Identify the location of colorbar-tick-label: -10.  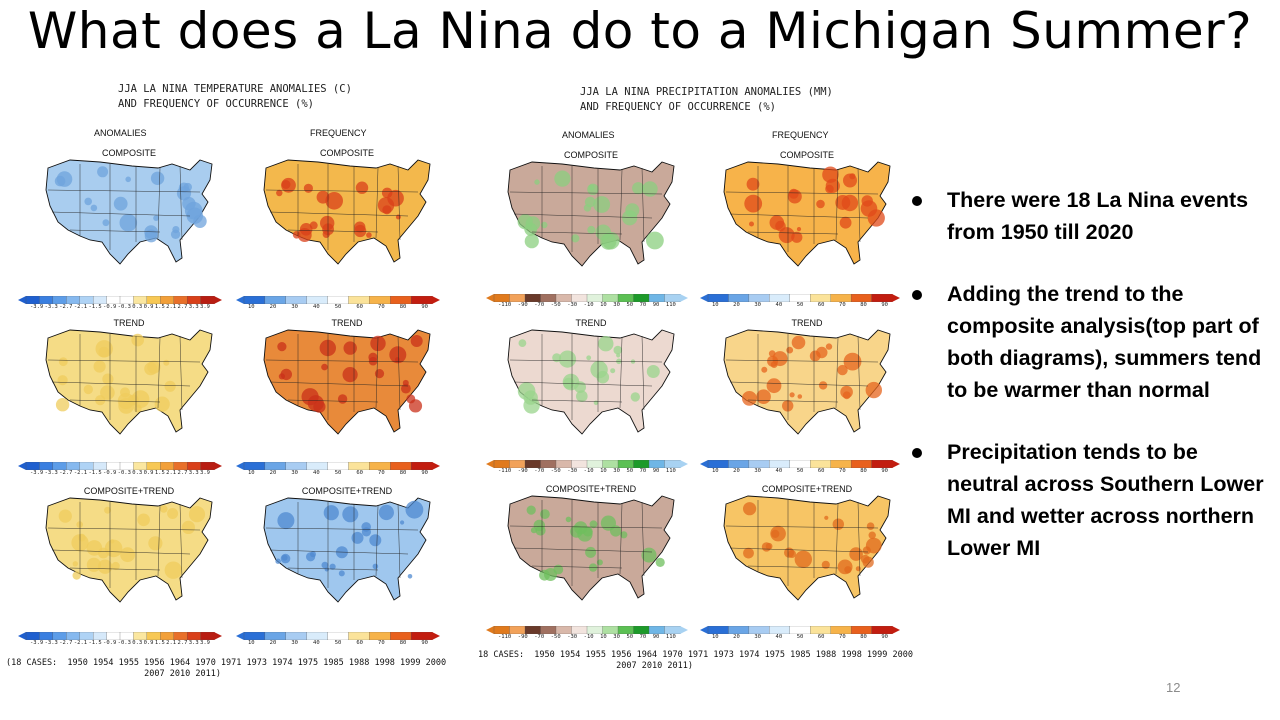
(588, 637).